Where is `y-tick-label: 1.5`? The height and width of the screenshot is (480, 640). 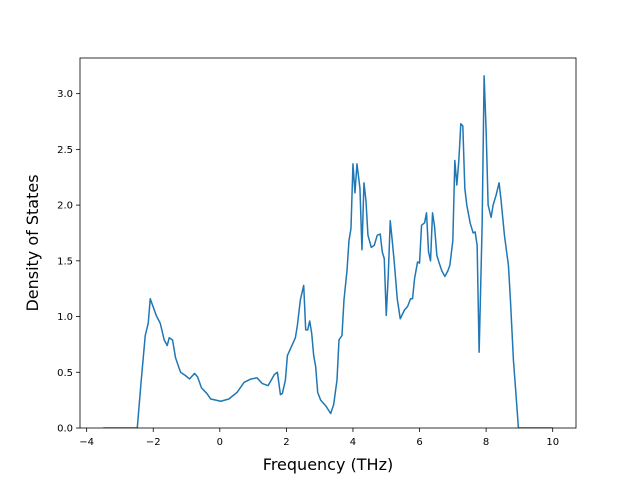 y-tick-label: 1.5 is located at coordinates (65, 261).